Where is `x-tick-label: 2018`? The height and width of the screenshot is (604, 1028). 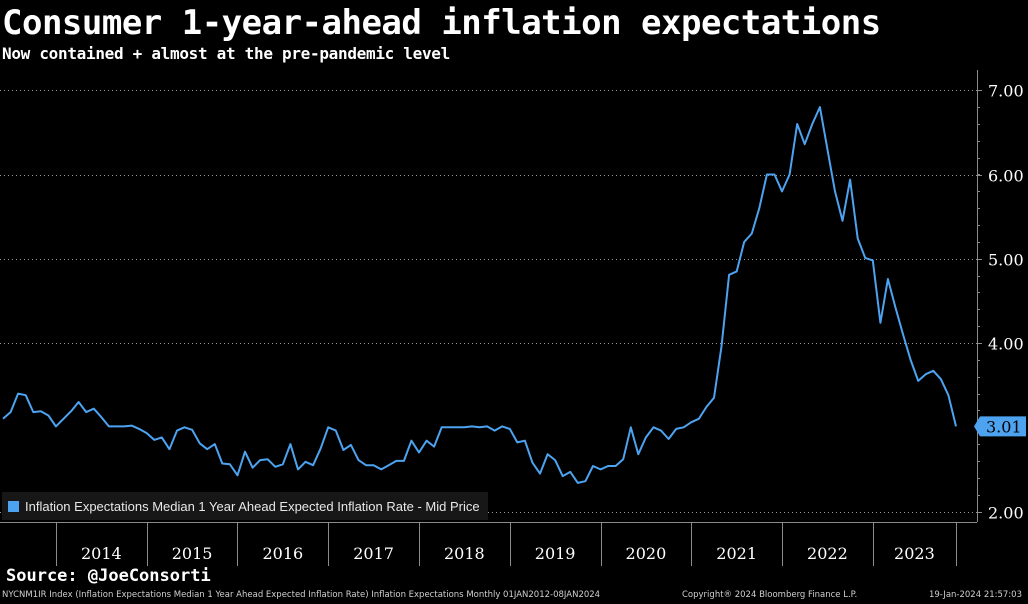
x-tick-label: 2018 is located at coordinates (464, 553).